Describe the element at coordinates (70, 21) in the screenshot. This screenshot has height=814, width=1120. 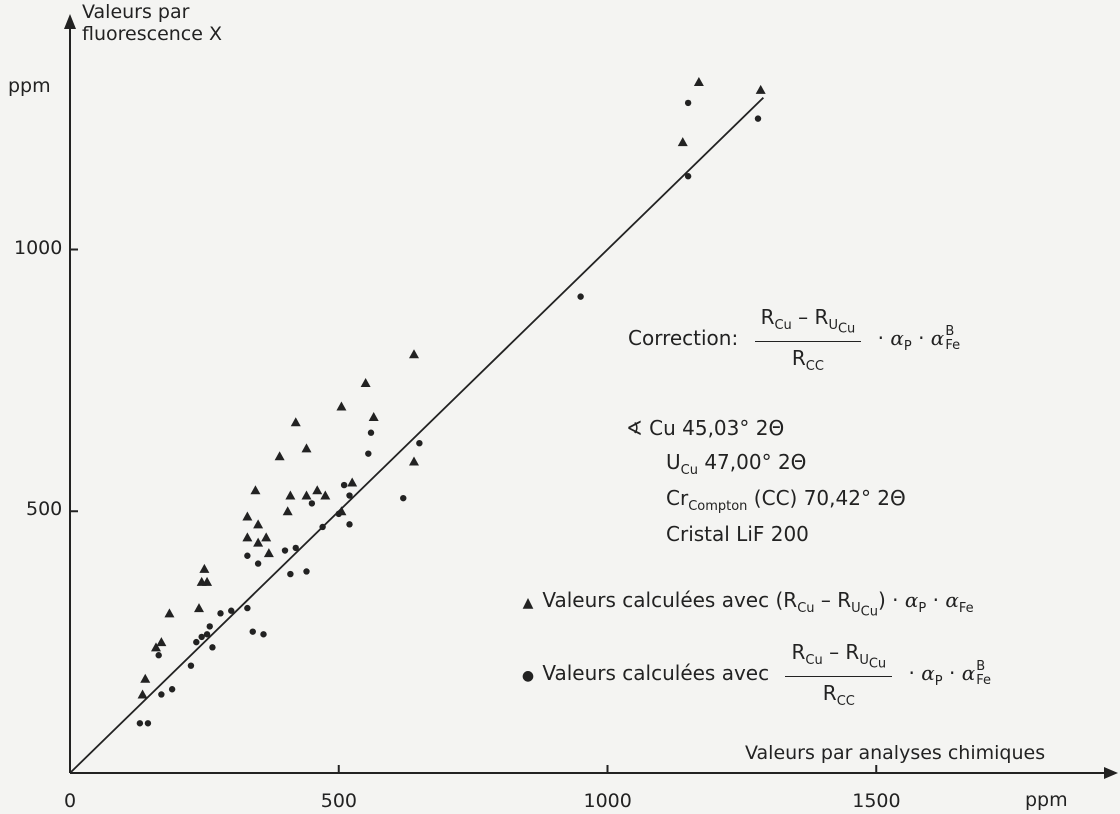
I see `y-axis-arrow-icon` at that location.